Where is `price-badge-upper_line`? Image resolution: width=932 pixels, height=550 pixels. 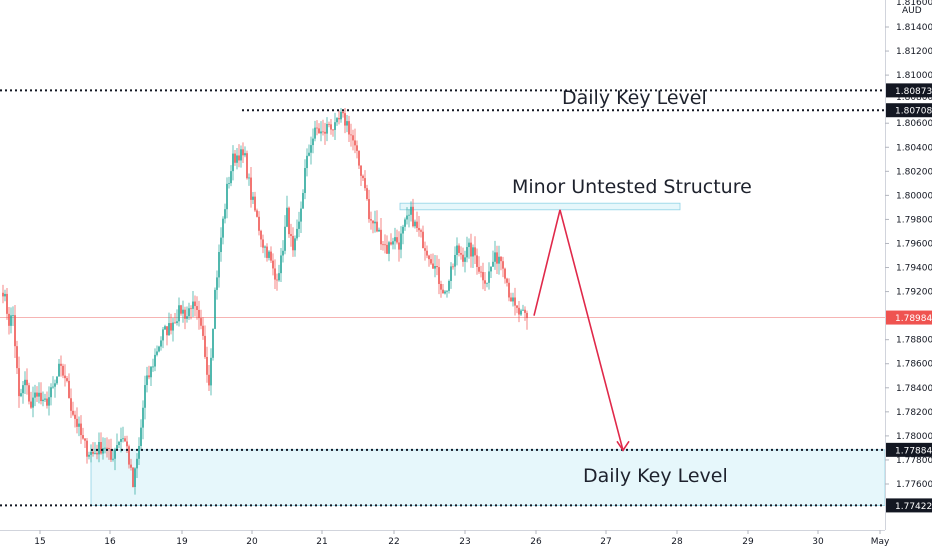 price-badge-upper_line is located at coordinates (909, 110).